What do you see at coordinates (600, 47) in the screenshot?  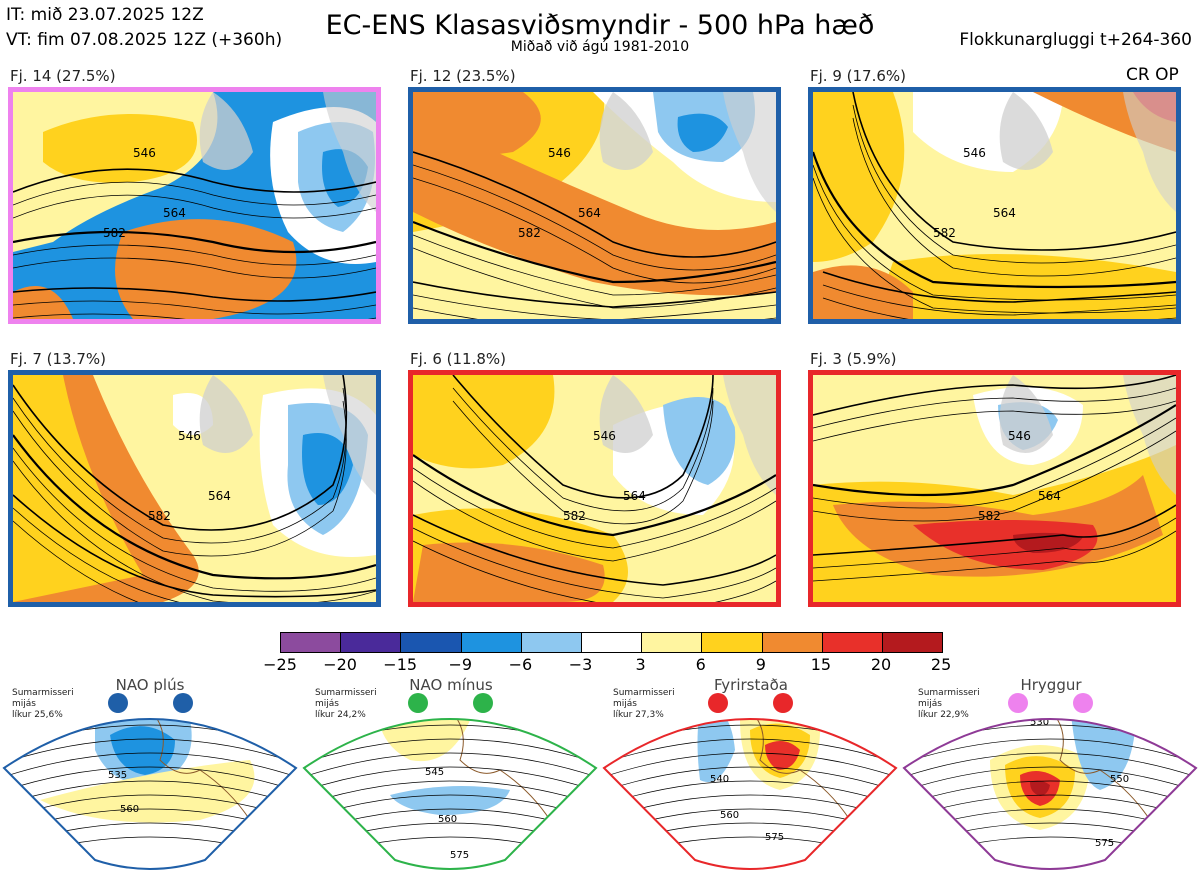 I see `chart-subtitle: Miðað við ágú 1981-2010` at bounding box center [600, 47].